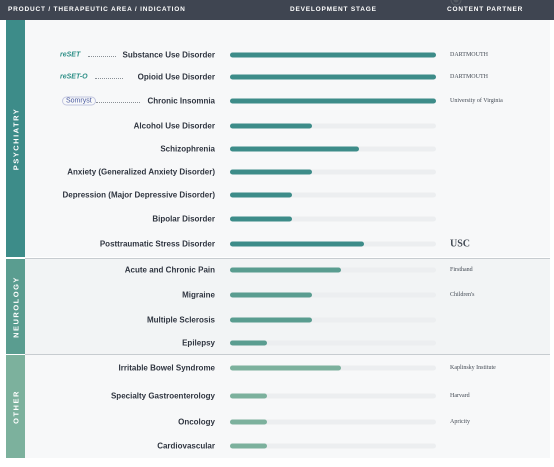 This screenshot has height=467, width=554. What do you see at coordinates (166, 368) in the screenshot?
I see `indication-label: Irritable Bowel Syndrome` at bounding box center [166, 368].